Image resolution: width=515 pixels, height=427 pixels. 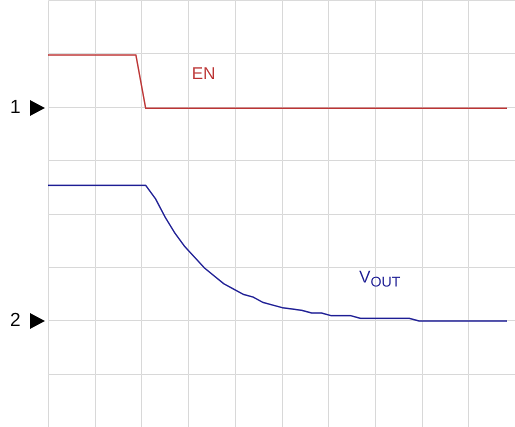 I want to click on text: 1, so click(x=15, y=108).